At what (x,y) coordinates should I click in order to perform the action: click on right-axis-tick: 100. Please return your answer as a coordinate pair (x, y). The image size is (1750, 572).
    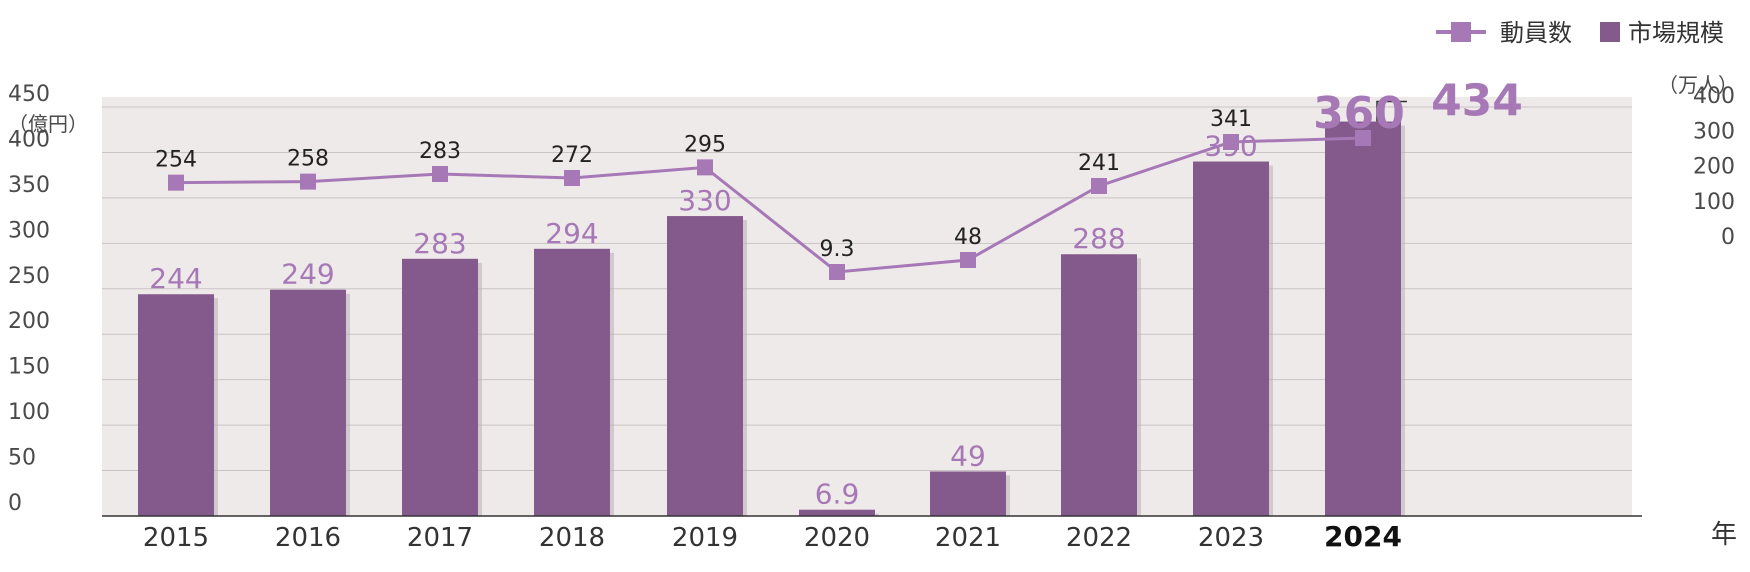
    Looking at the image, I should click on (1714, 202).